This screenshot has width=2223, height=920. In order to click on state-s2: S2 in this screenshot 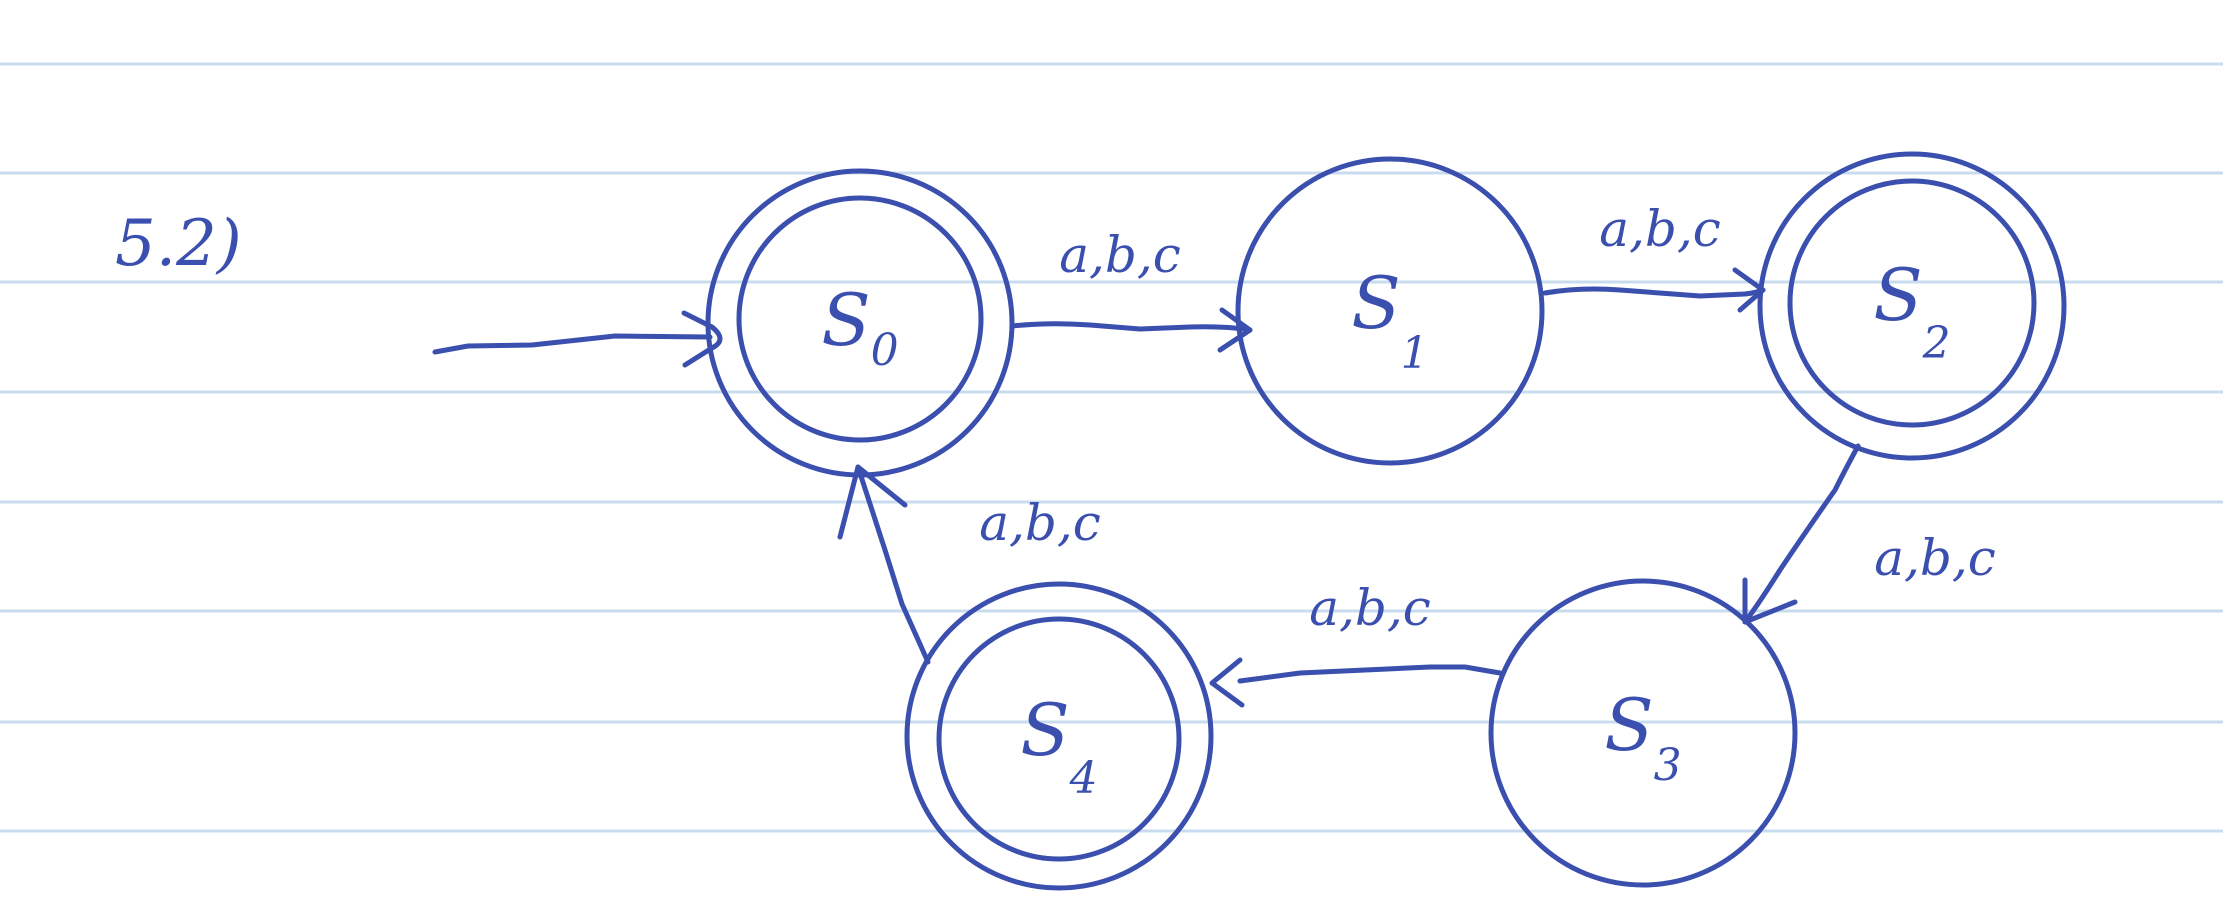, I will do `click(1912, 306)`.